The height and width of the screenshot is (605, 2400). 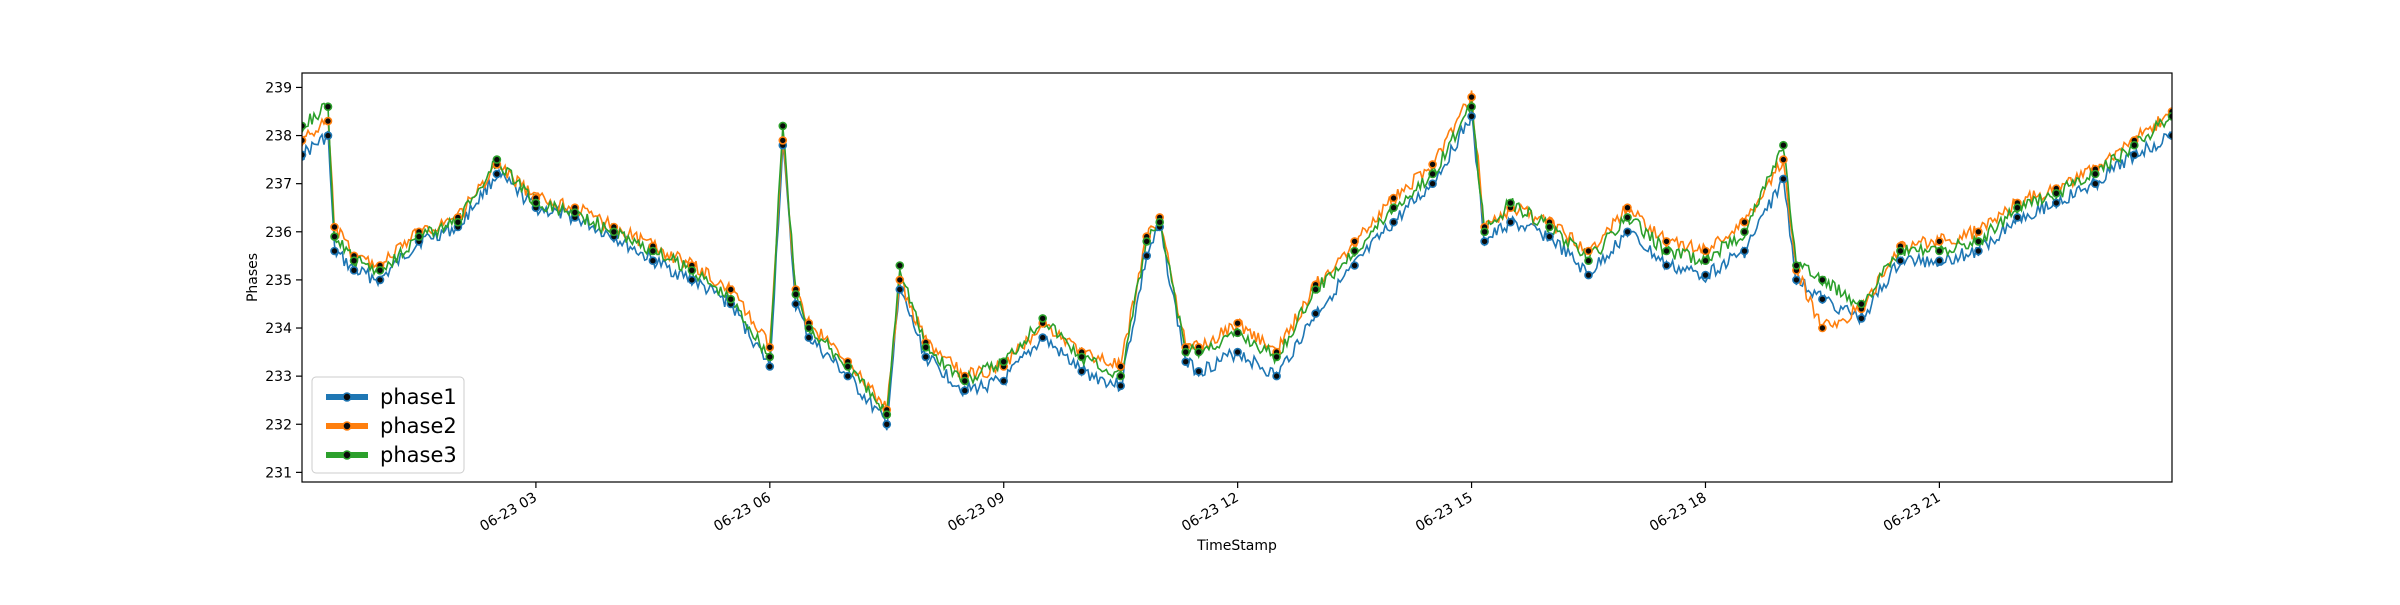 What do you see at coordinates (1444, 512) in the screenshot?
I see `x-tick-label: 06-23 15` at bounding box center [1444, 512].